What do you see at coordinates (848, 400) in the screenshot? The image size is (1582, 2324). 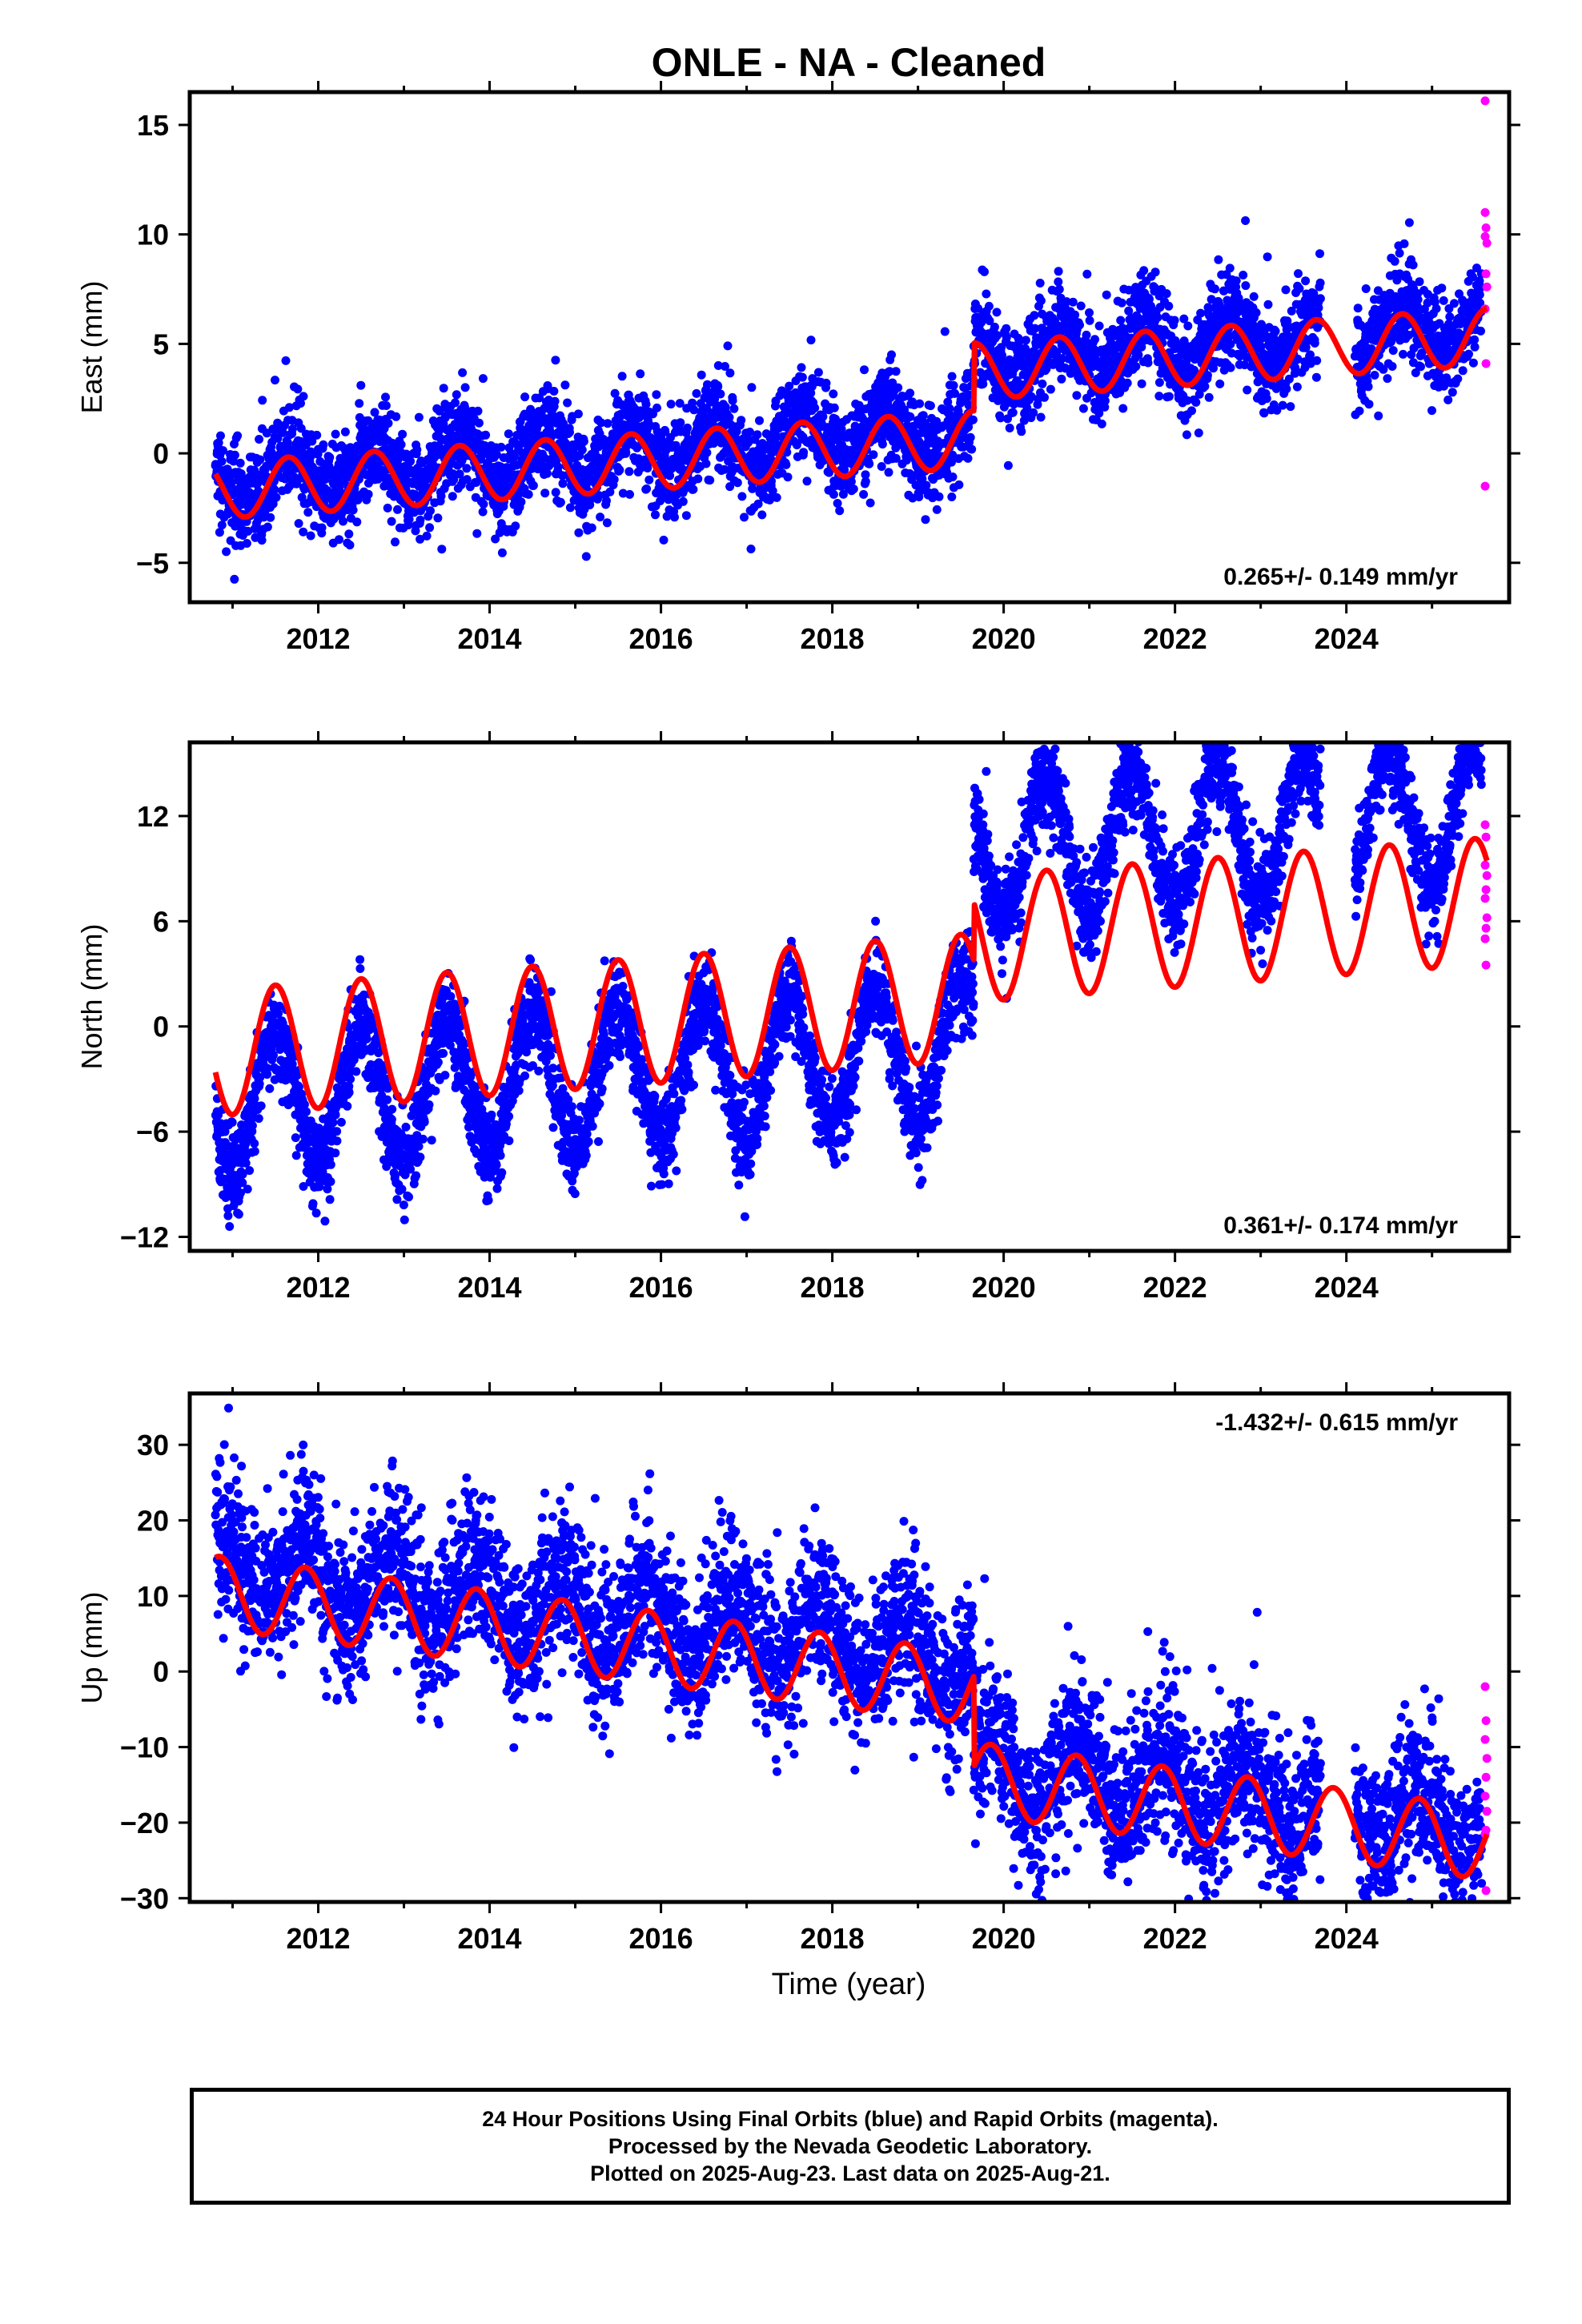 I see `east-final-orbit-series` at bounding box center [848, 400].